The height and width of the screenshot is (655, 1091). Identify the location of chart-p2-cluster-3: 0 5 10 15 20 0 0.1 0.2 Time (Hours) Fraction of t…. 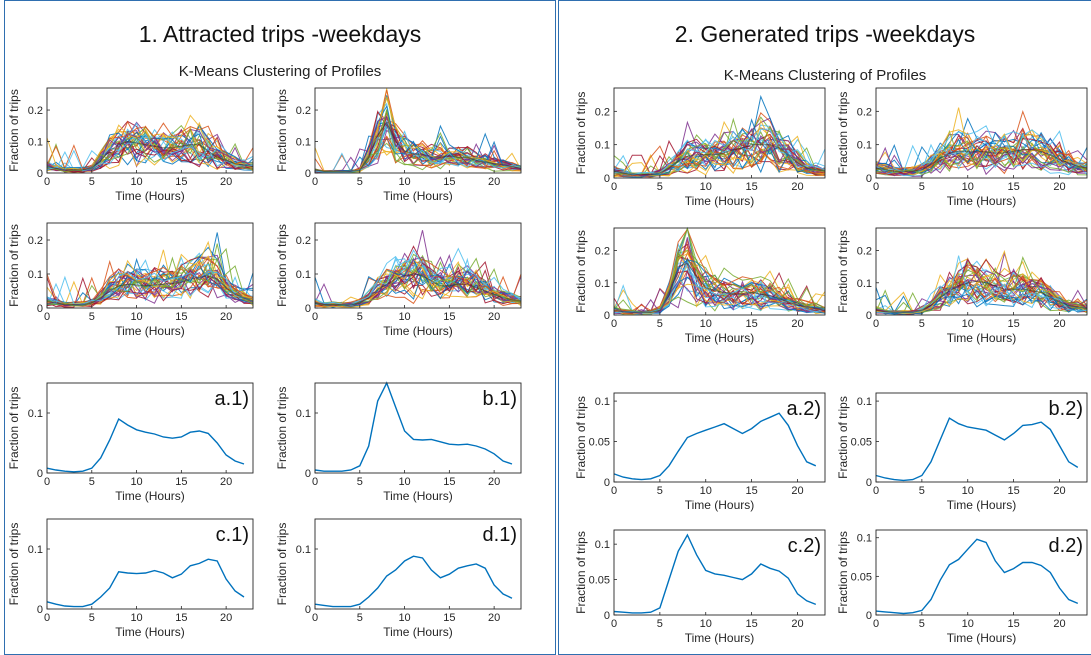
(700, 285).